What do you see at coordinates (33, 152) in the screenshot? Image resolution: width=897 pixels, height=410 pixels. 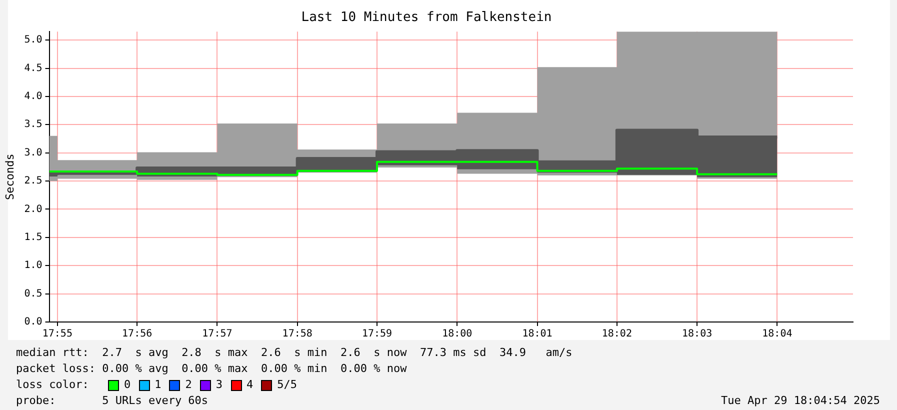 I see `y-tick-label: 3.0` at bounding box center [33, 152].